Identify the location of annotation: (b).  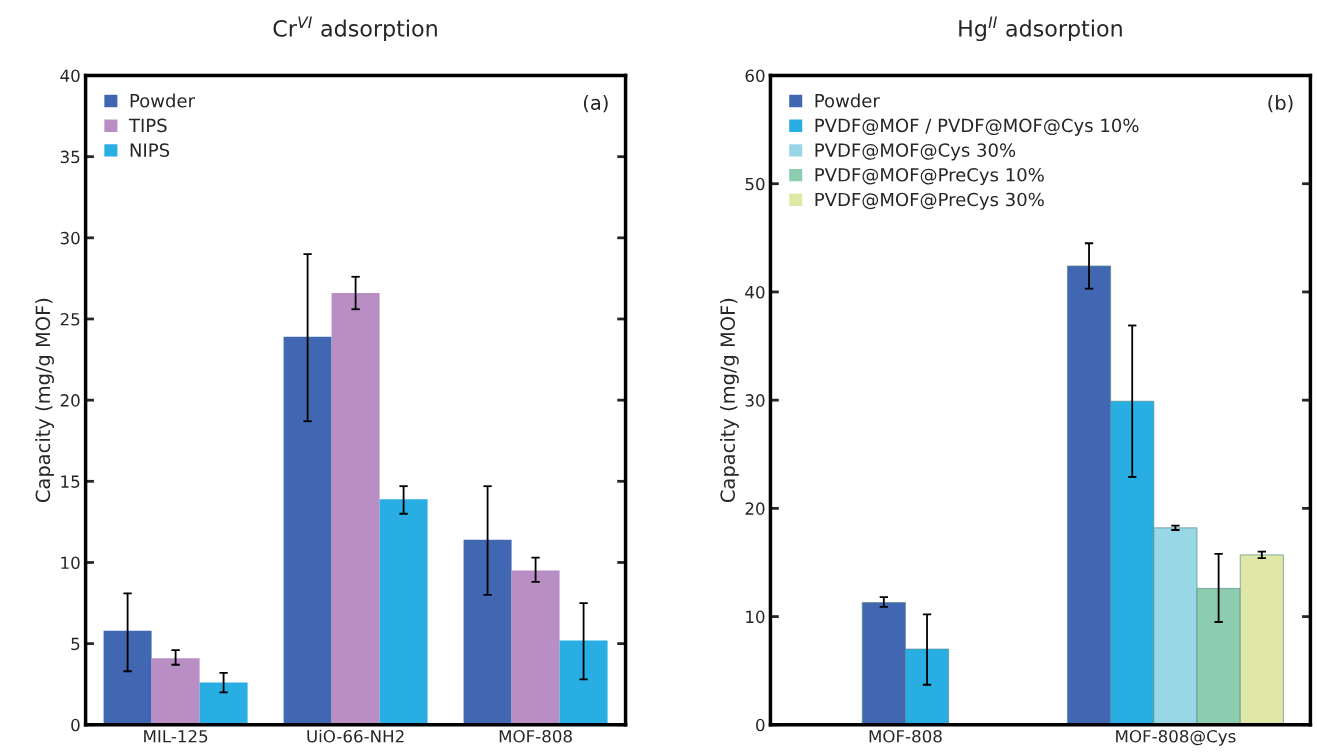
(1280, 103).